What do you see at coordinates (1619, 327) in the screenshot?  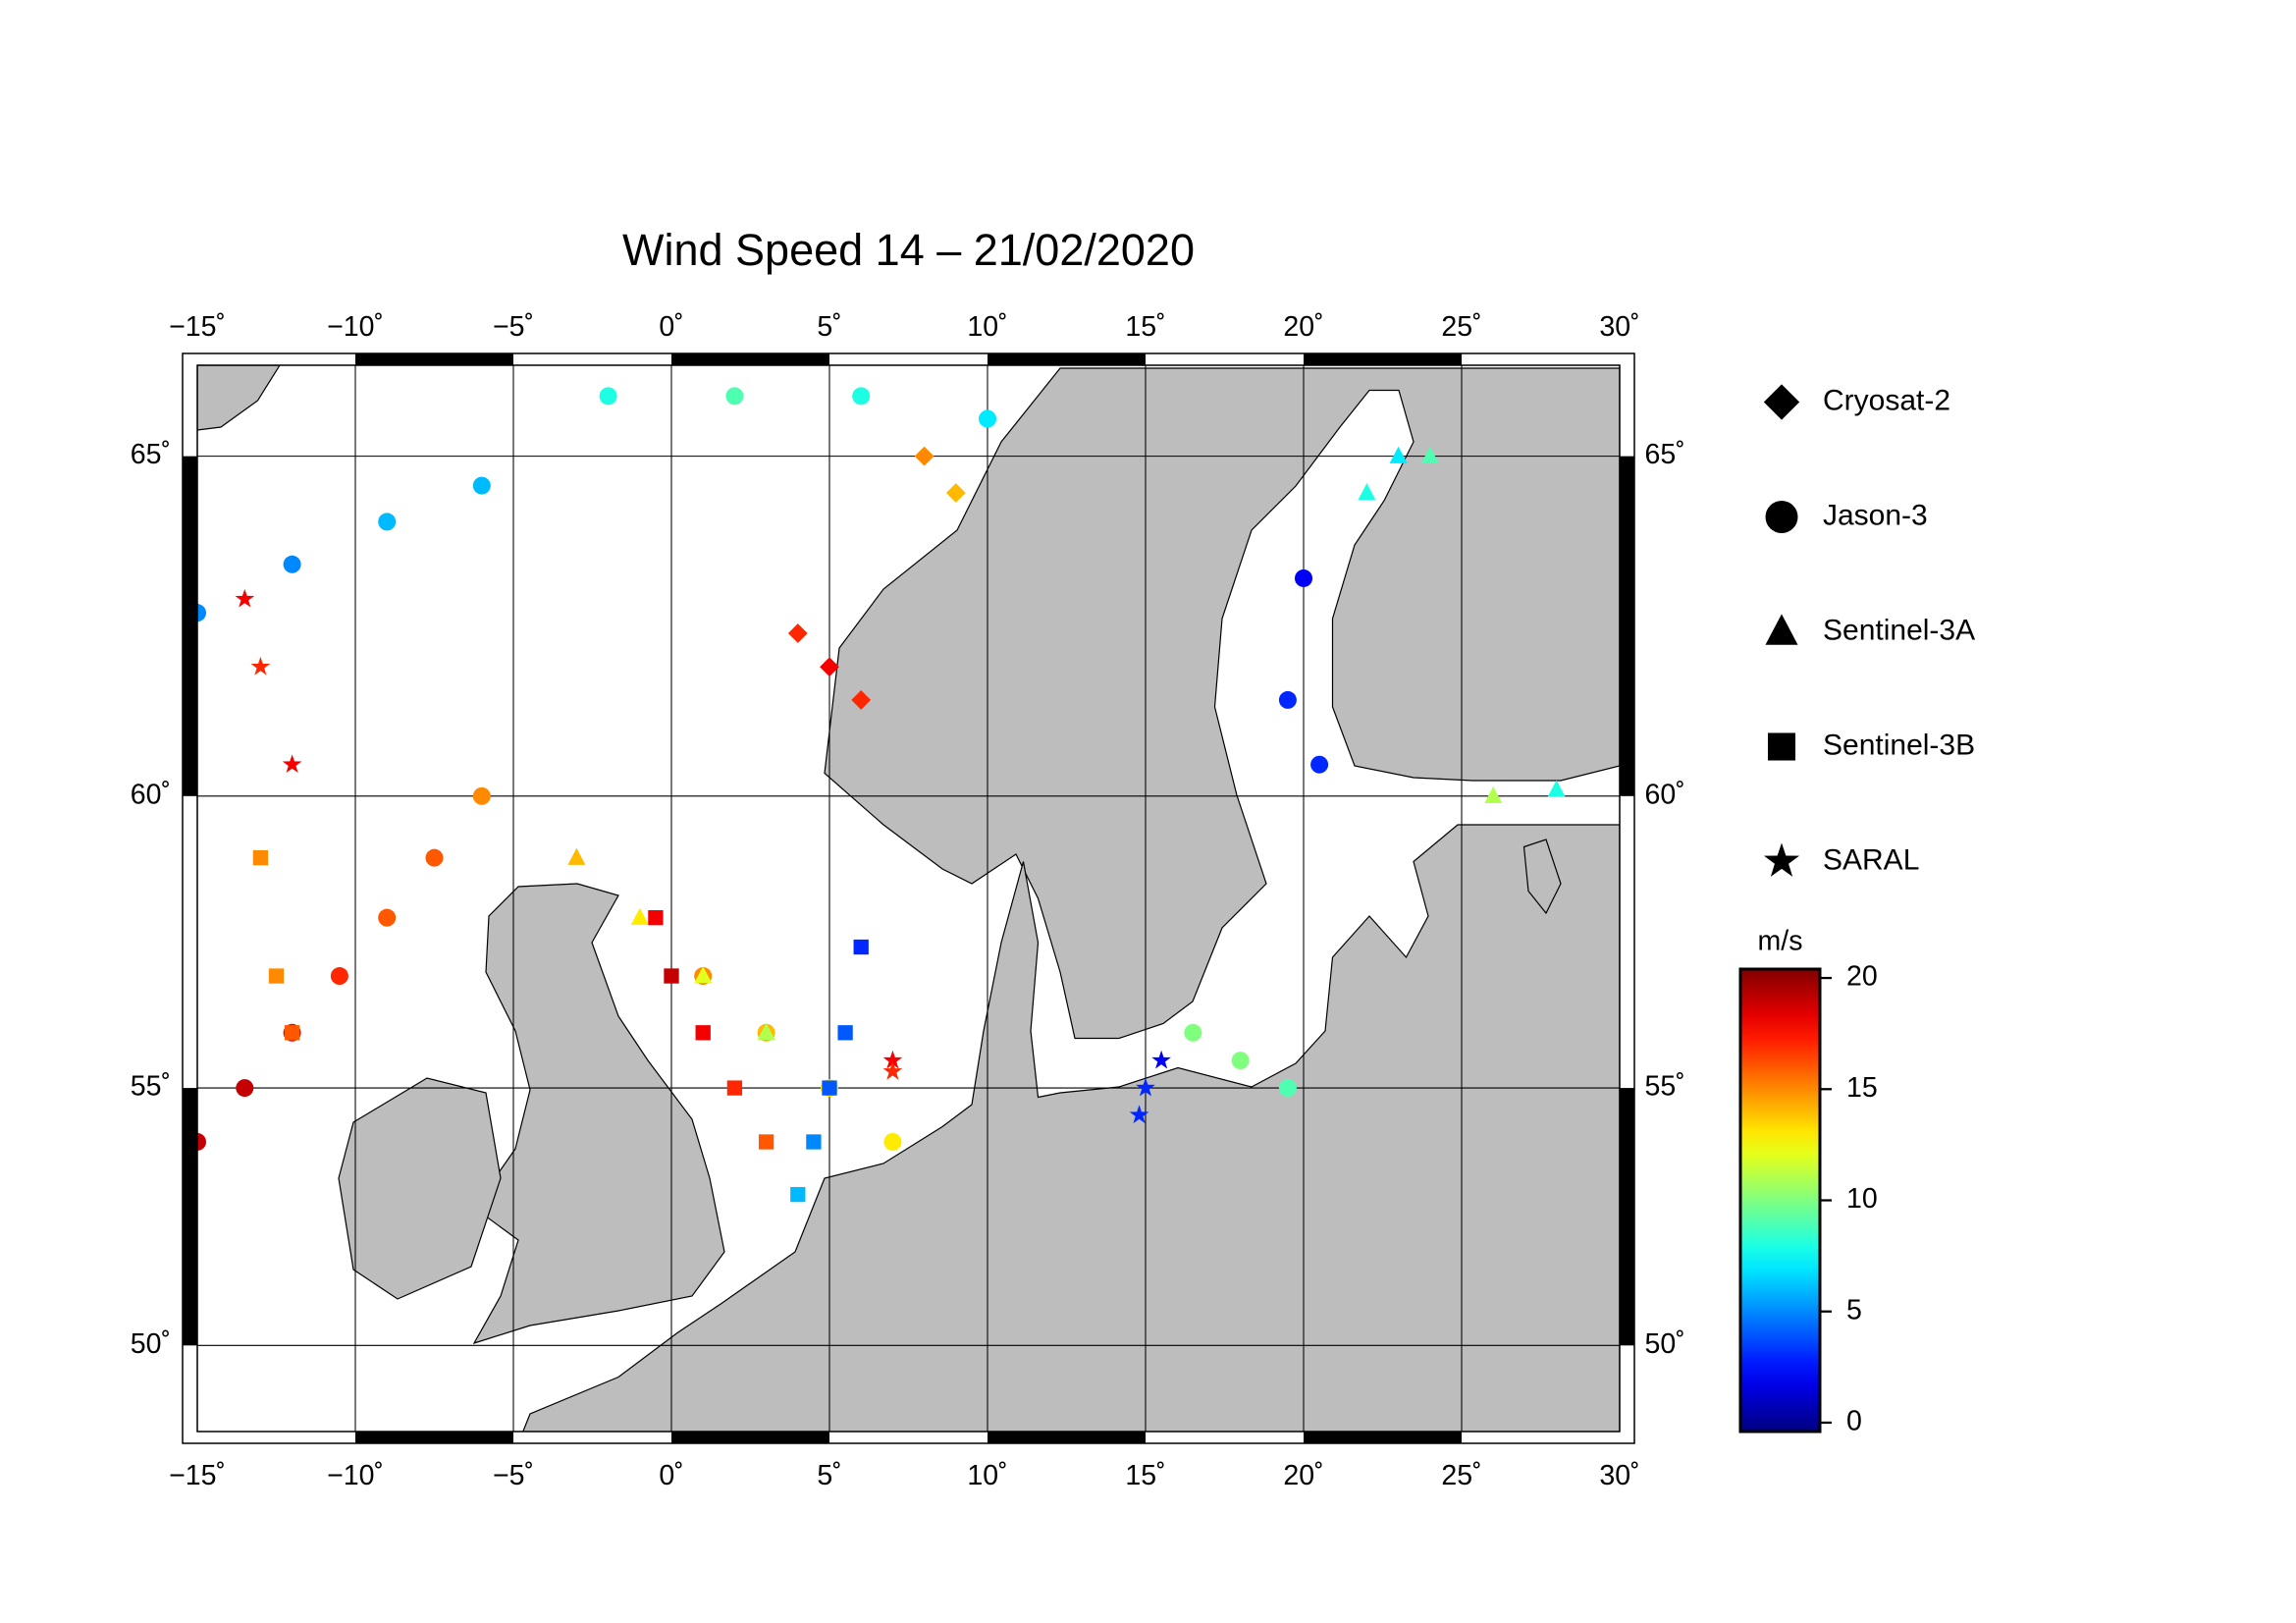 I see `x-tick-label: 30˚` at bounding box center [1619, 327].